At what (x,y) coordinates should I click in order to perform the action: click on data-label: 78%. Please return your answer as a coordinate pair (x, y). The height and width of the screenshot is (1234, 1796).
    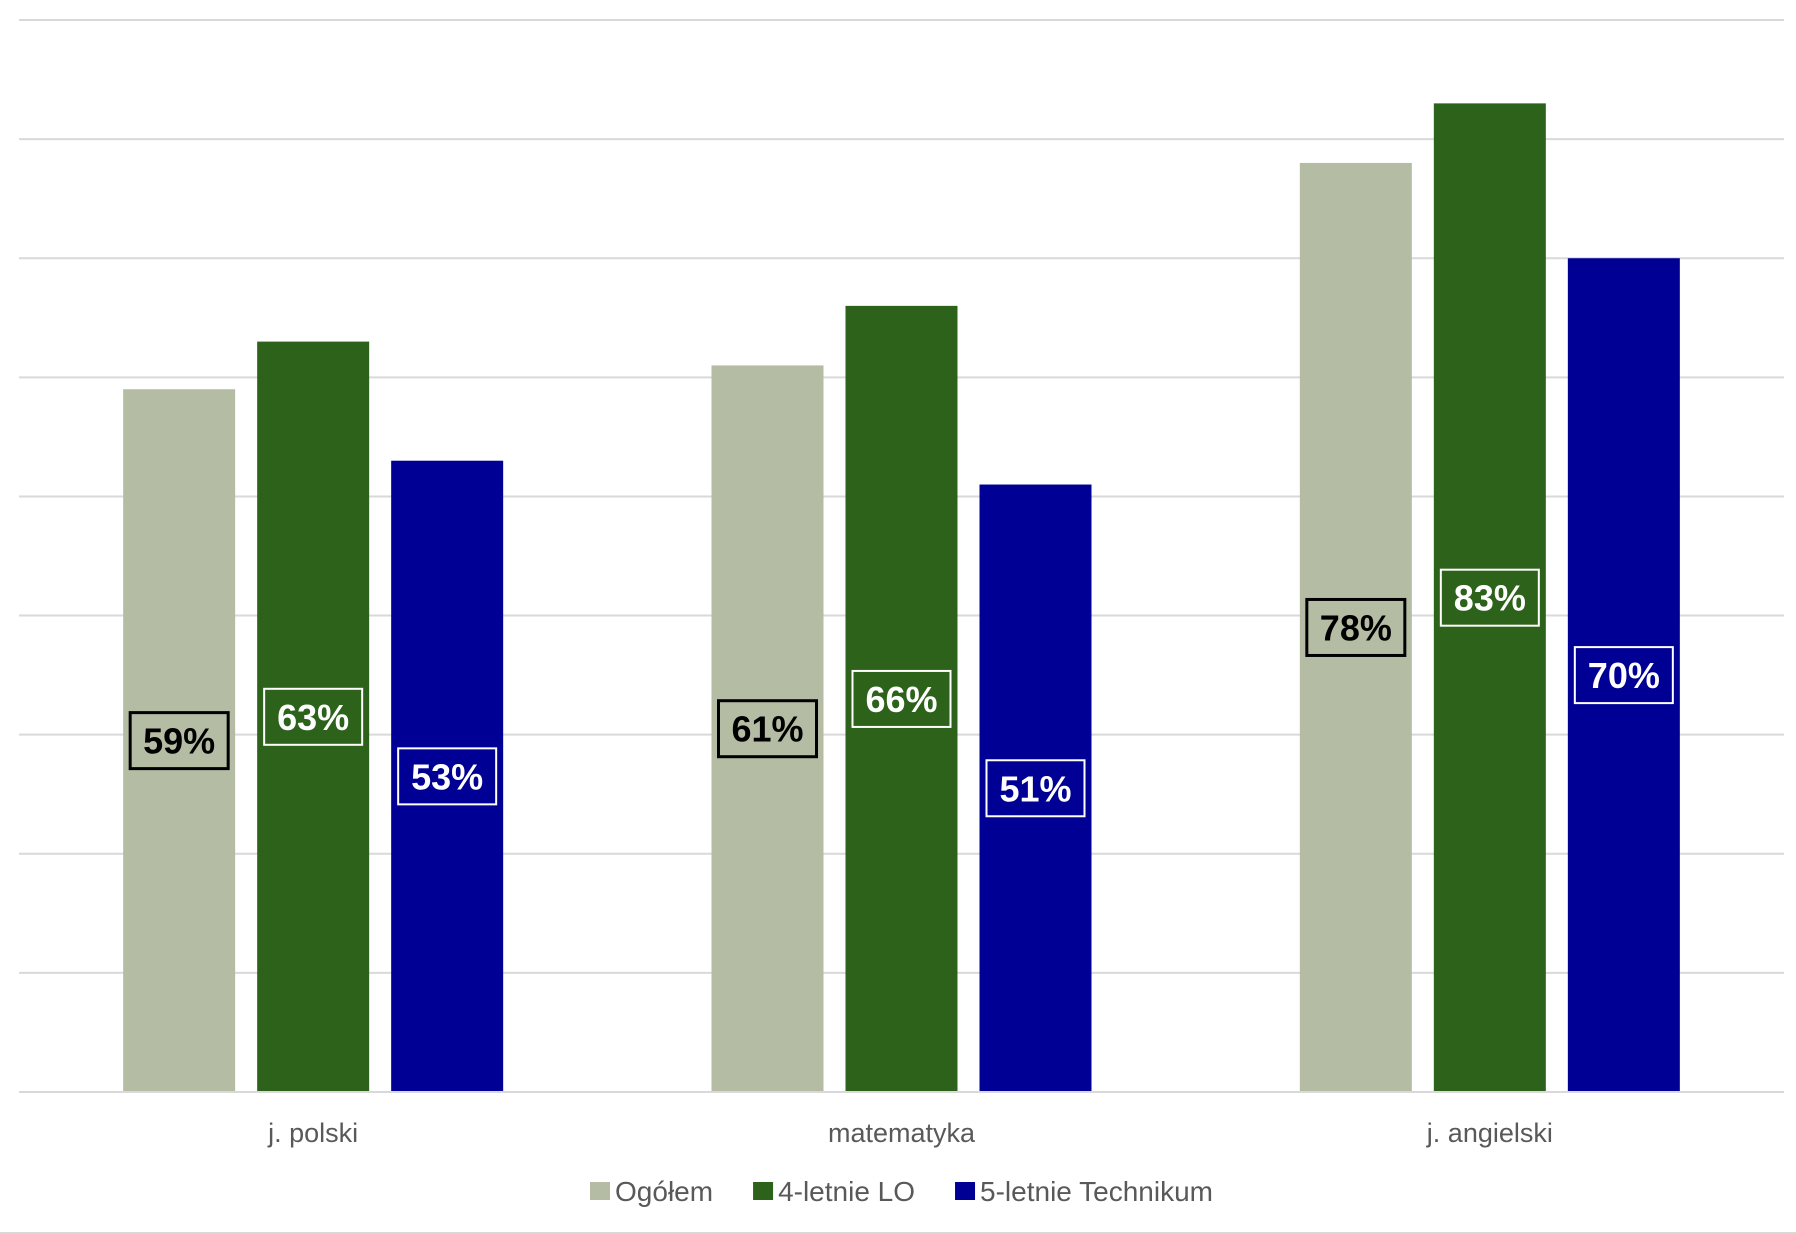
    Looking at the image, I should click on (1356, 627).